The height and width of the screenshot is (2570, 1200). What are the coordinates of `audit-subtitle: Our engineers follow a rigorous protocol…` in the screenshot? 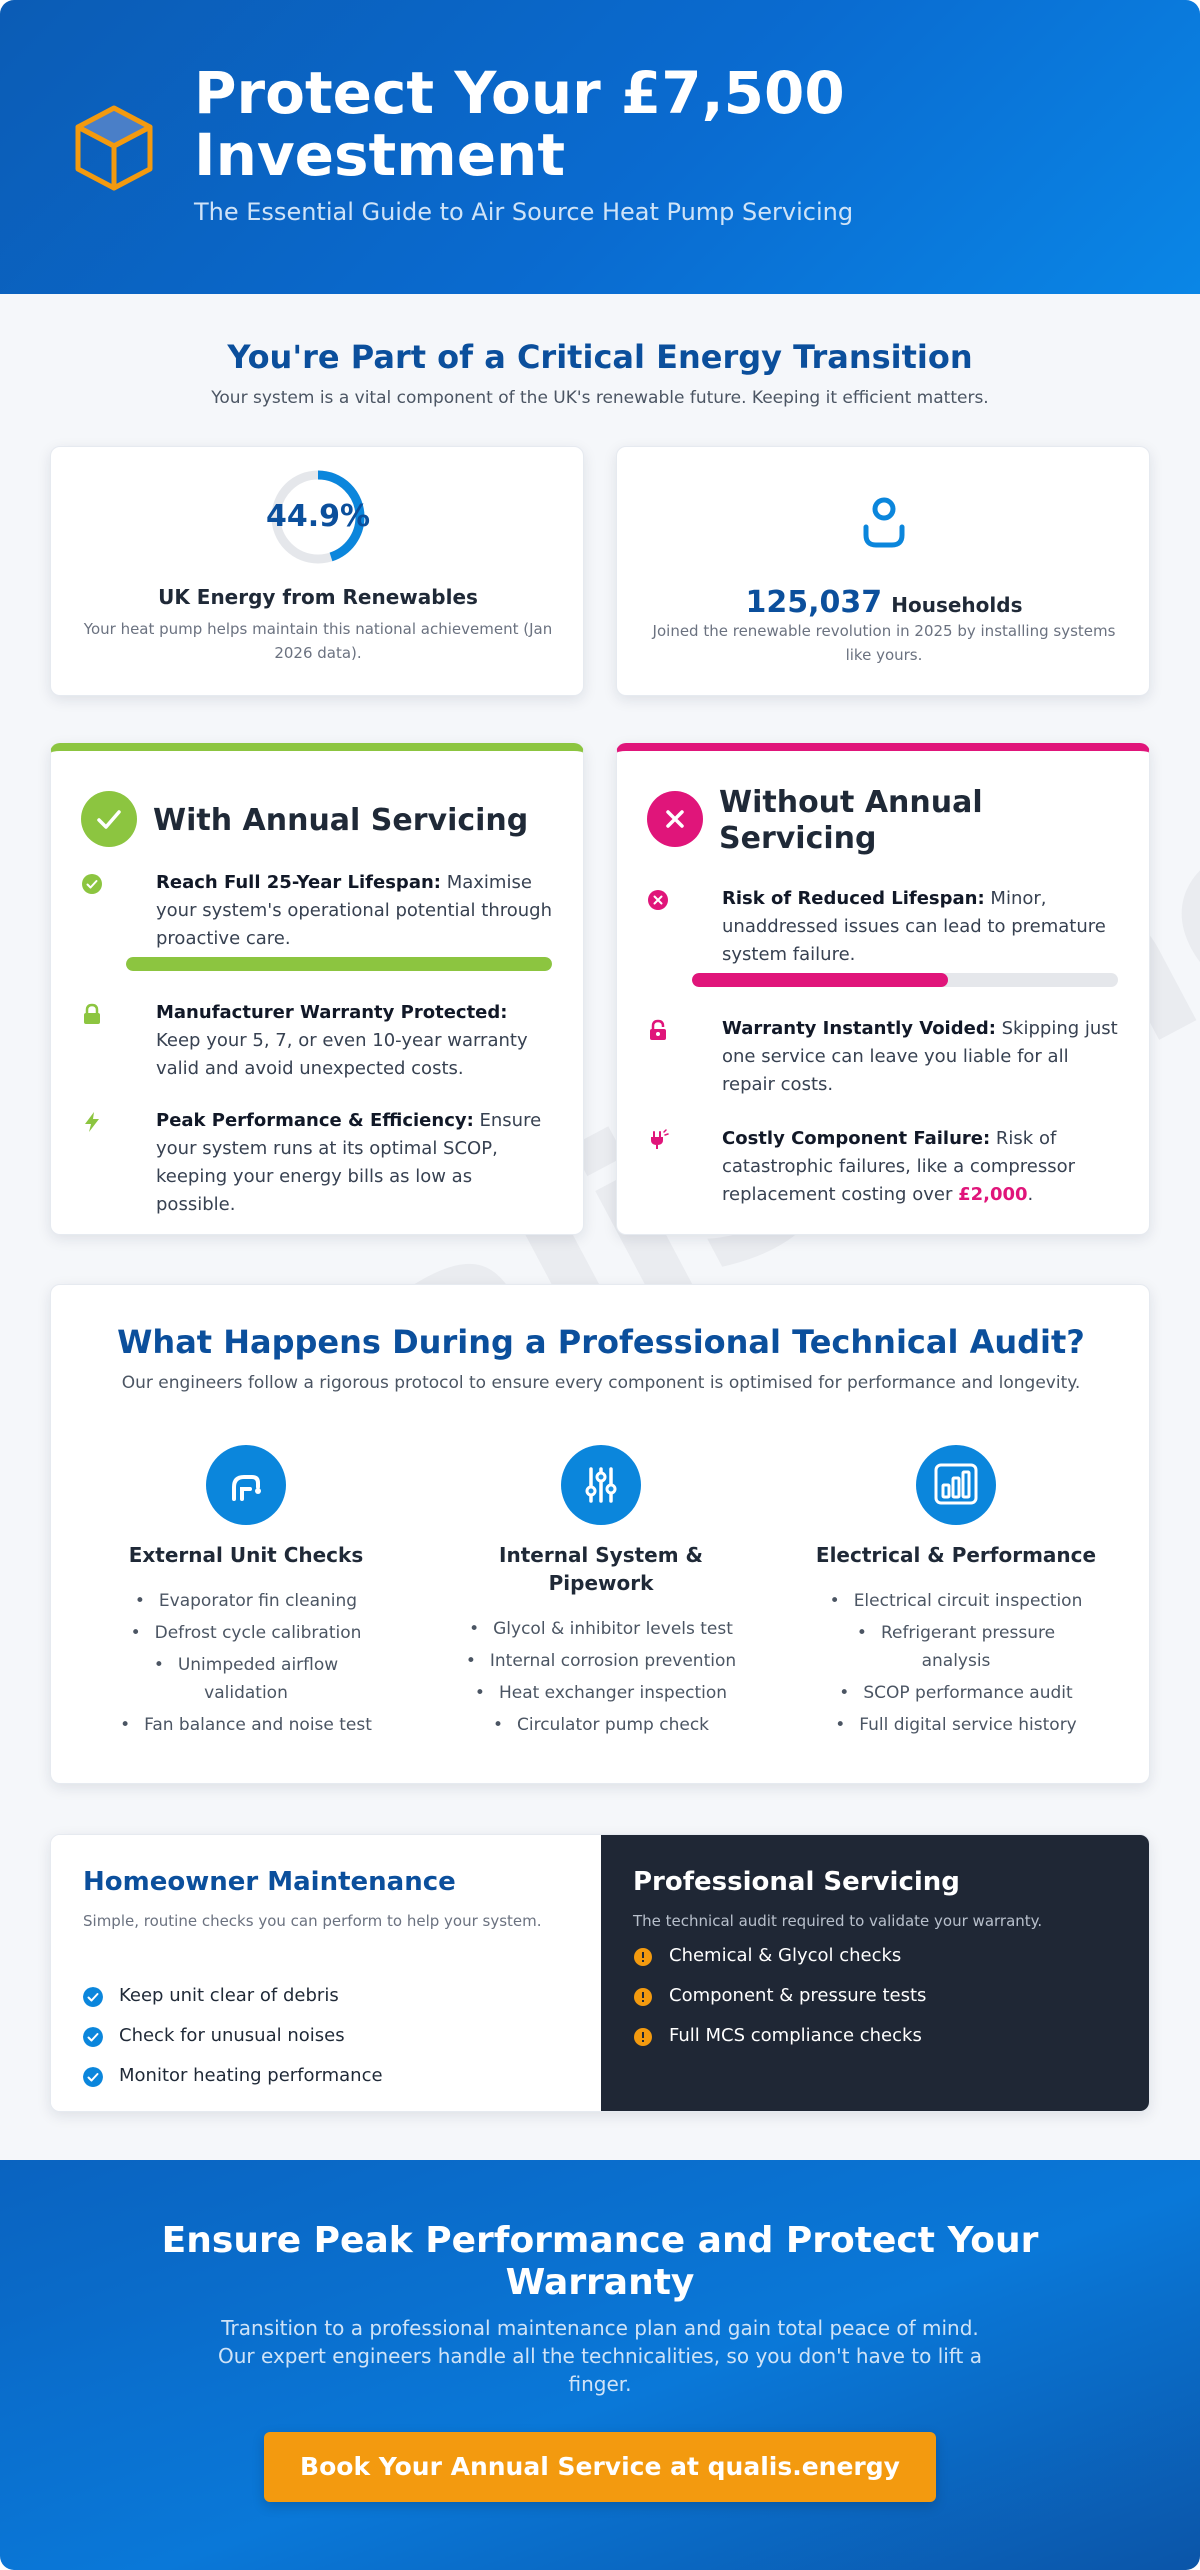 It's located at (601, 1383).